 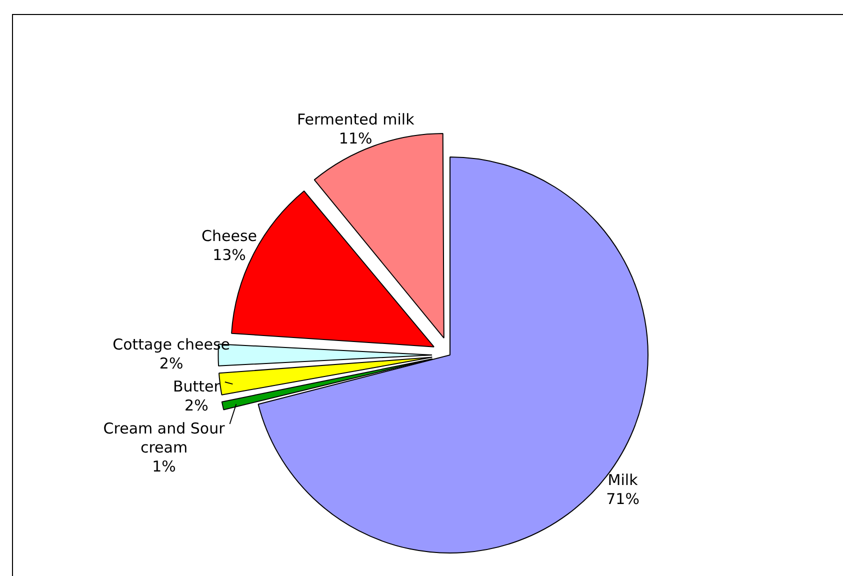 What do you see at coordinates (355, 139) in the screenshot?
I see `data-label: 11%` at bounding box center [355, 139].